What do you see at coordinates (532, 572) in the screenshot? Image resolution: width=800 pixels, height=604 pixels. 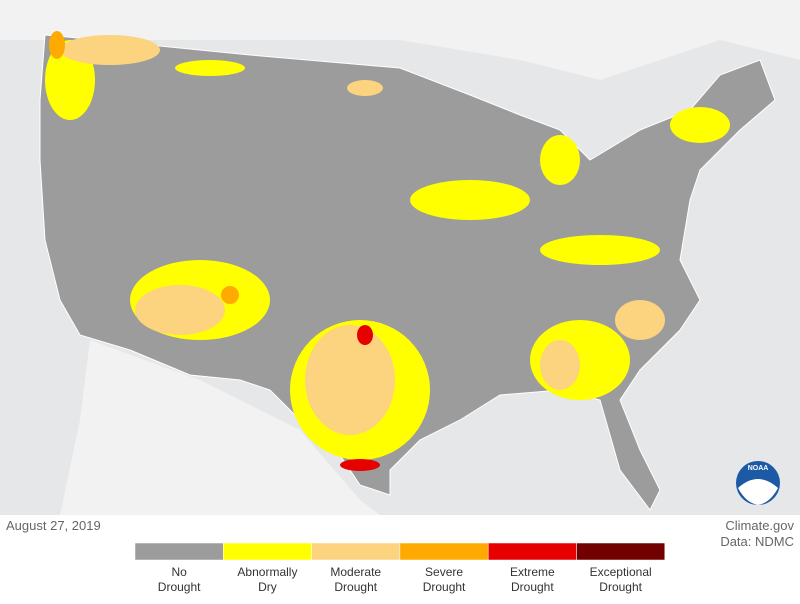 I see `legend-label: Extreme` at bounding box center [532, 572].